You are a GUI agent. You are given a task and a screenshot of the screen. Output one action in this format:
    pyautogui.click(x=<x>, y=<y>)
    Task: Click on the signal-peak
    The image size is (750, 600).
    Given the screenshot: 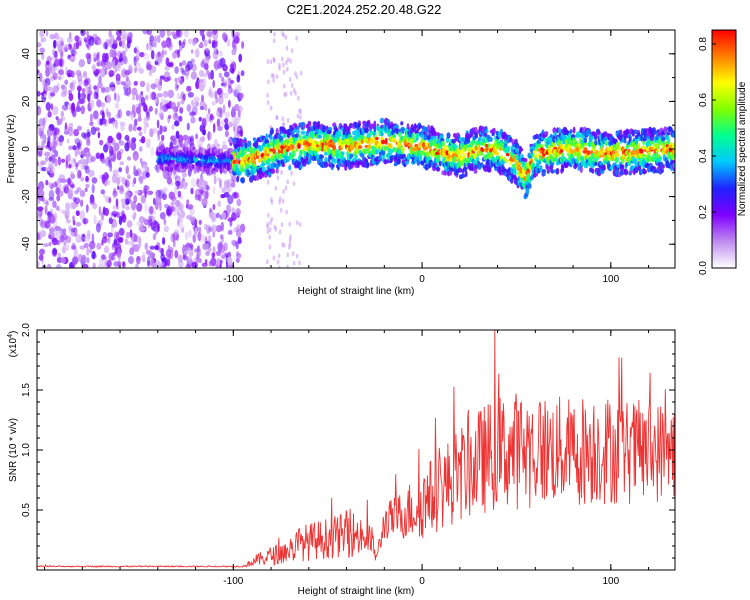 What is the action you would take?
    pyautogui.click(x=608, y=149)
    